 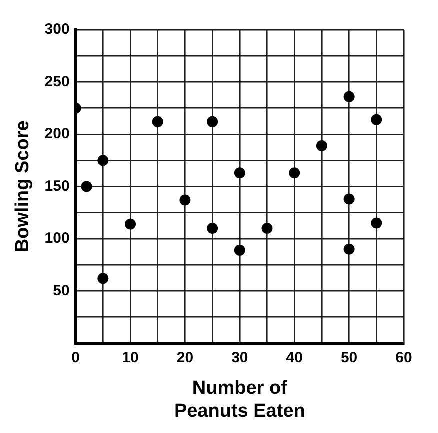 What do you see at coordinates (57, 186) in the screenshot?
I see `y-tick-label: 150` at bounding box center [57, 186].